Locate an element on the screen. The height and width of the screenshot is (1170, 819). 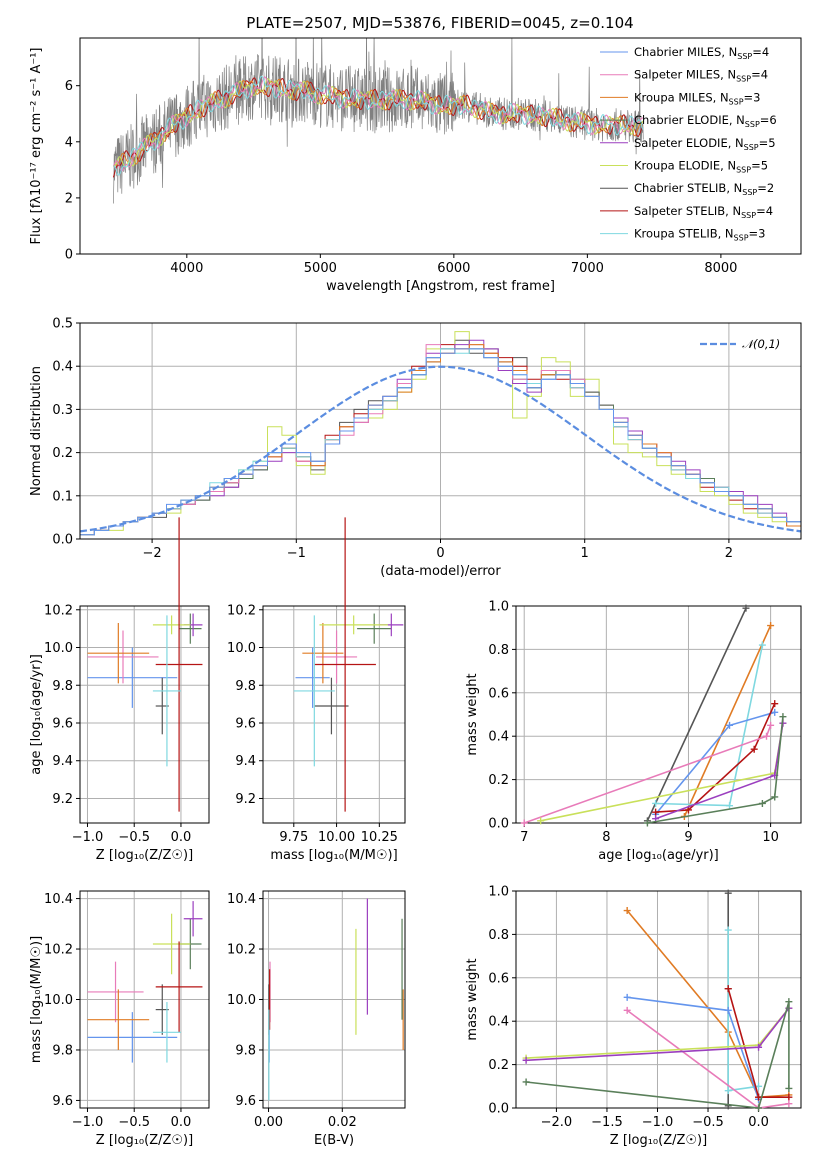
x-tick-label: 10.25 is located at coordinates (379, 837).